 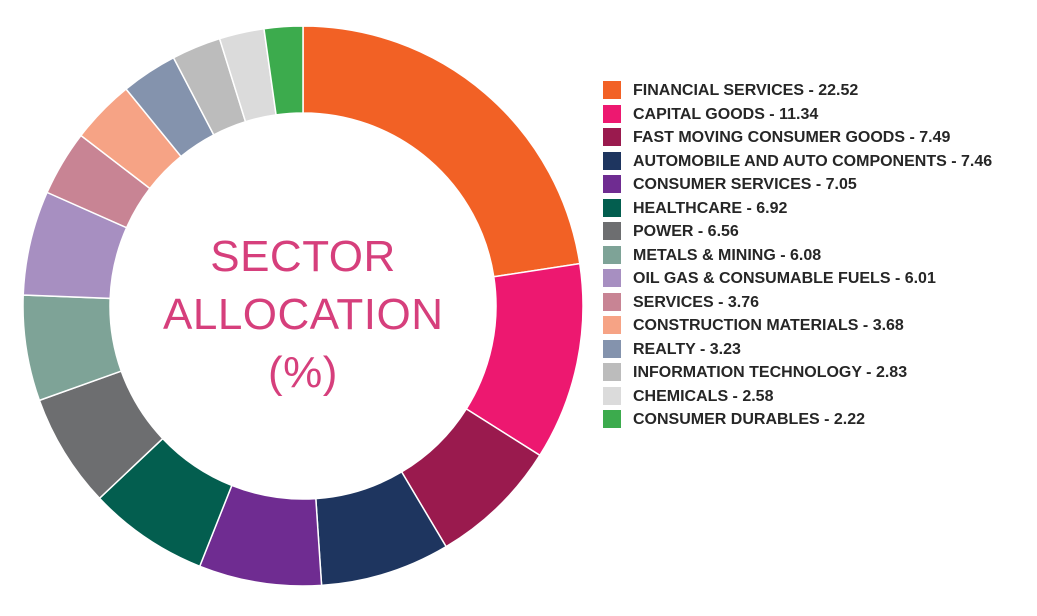 I want to click on legend-item-power: POWER - 6.56, so click(x=813, y=232).